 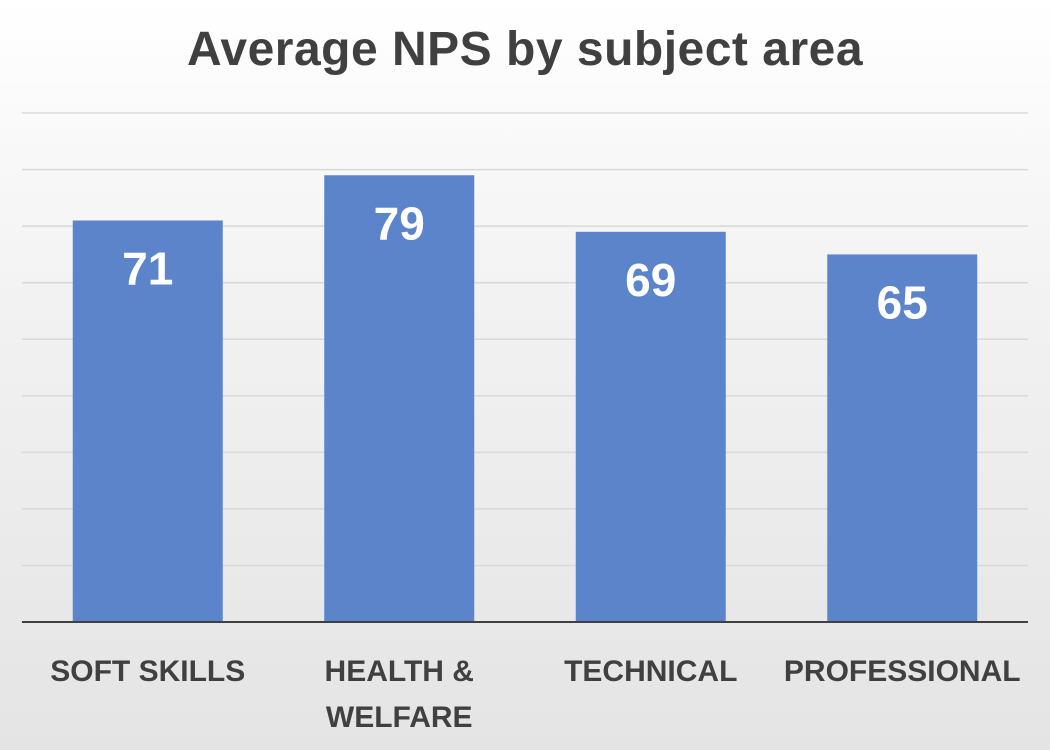 I want to click on bar-technical, so click(x=650, y=426).